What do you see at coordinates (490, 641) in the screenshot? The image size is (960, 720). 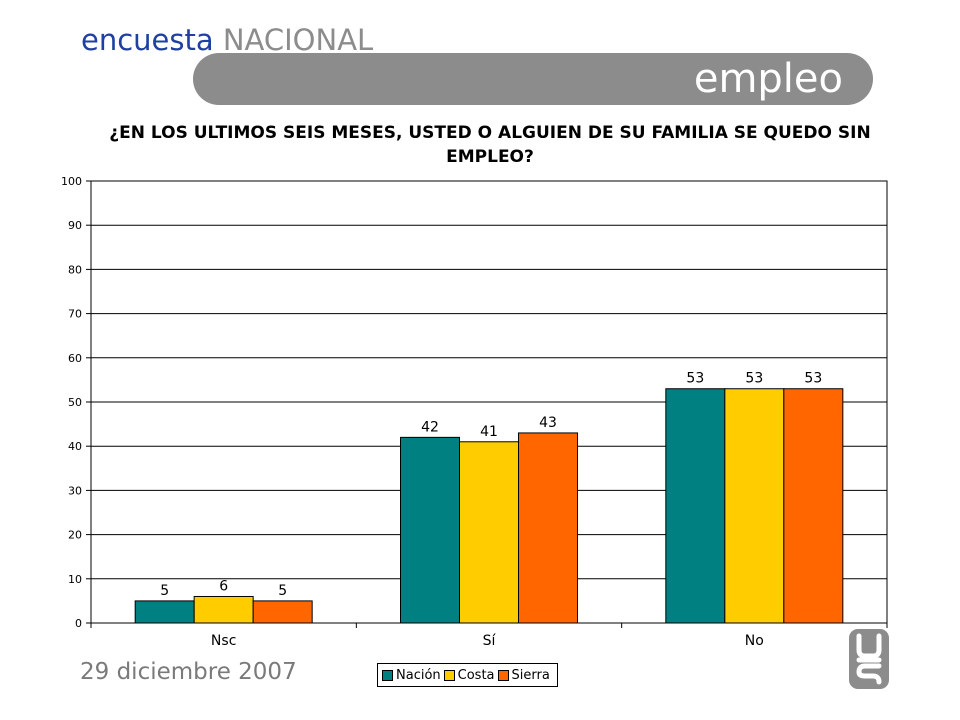 I see `x-tick-label: Sí` at bounding box center [490, 641].